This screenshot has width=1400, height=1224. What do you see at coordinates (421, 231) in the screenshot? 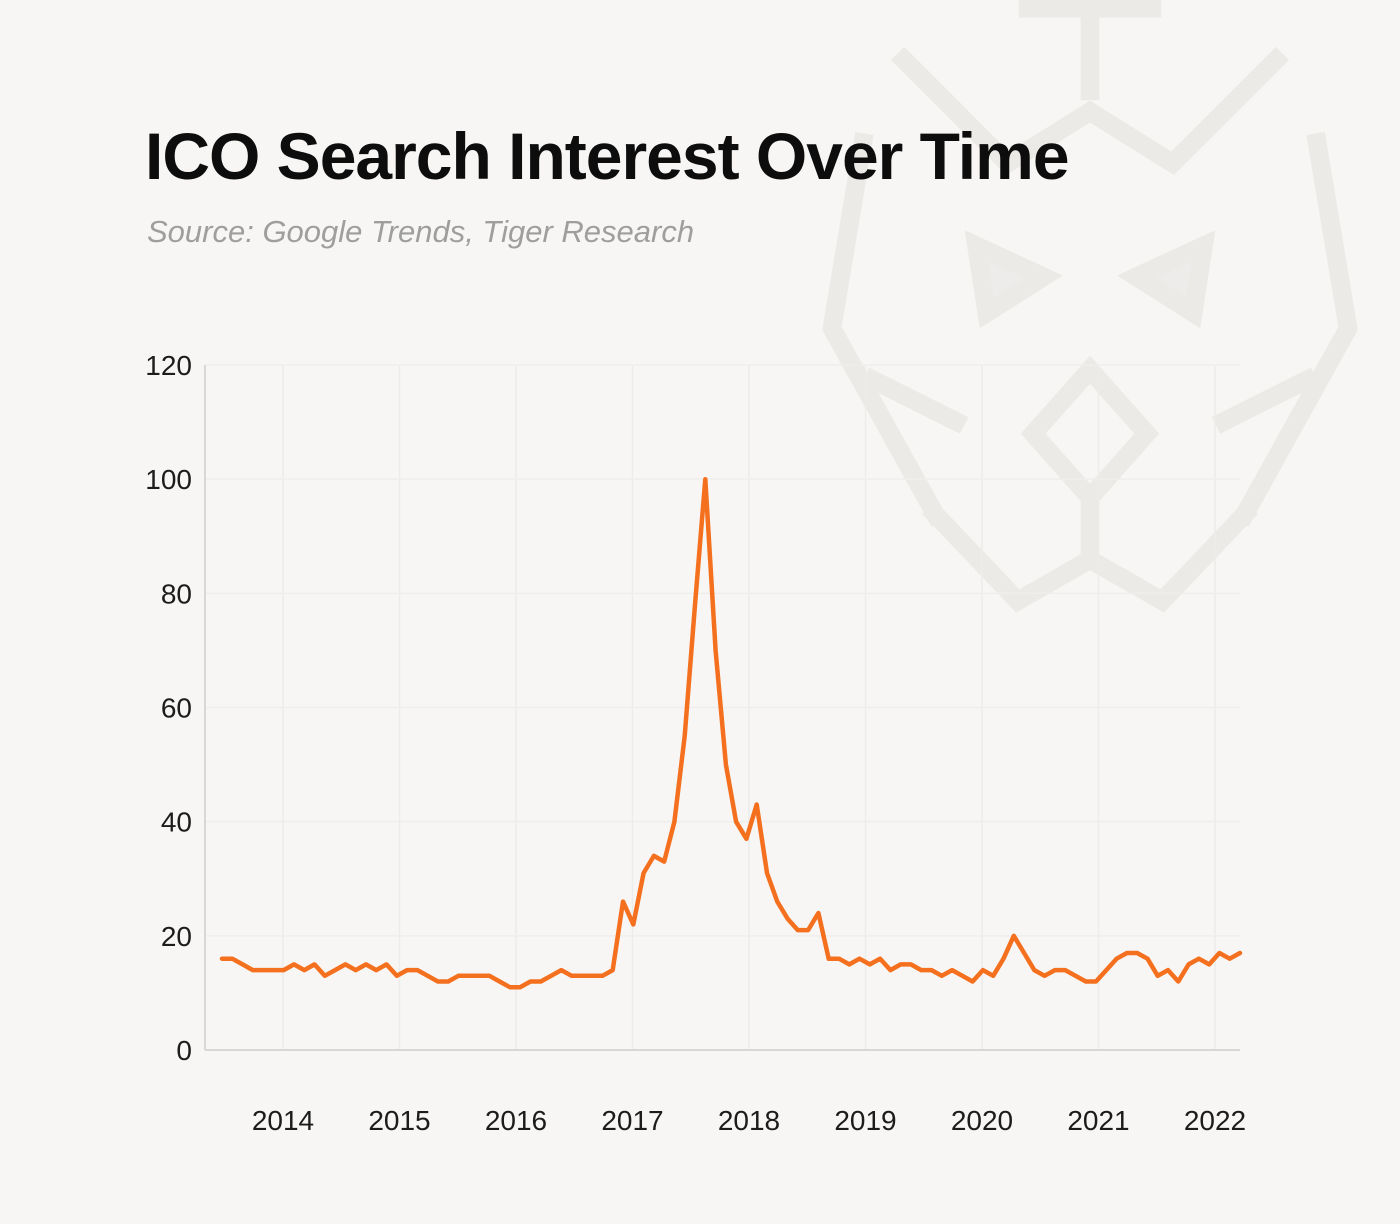
I see `source-caption: Source: Google Trends, Tiger Research` at bounding box center [421, 231].